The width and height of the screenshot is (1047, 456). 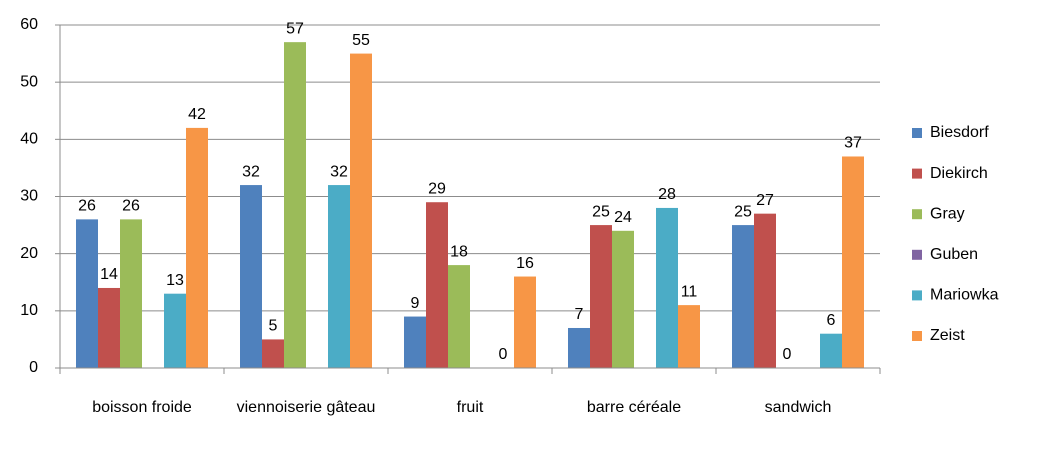 What do you see at coordinates (306, 407) in the screenshot?
I see `x-tick-label: viennoiserie gâteau` at bounding box center [306, 407].